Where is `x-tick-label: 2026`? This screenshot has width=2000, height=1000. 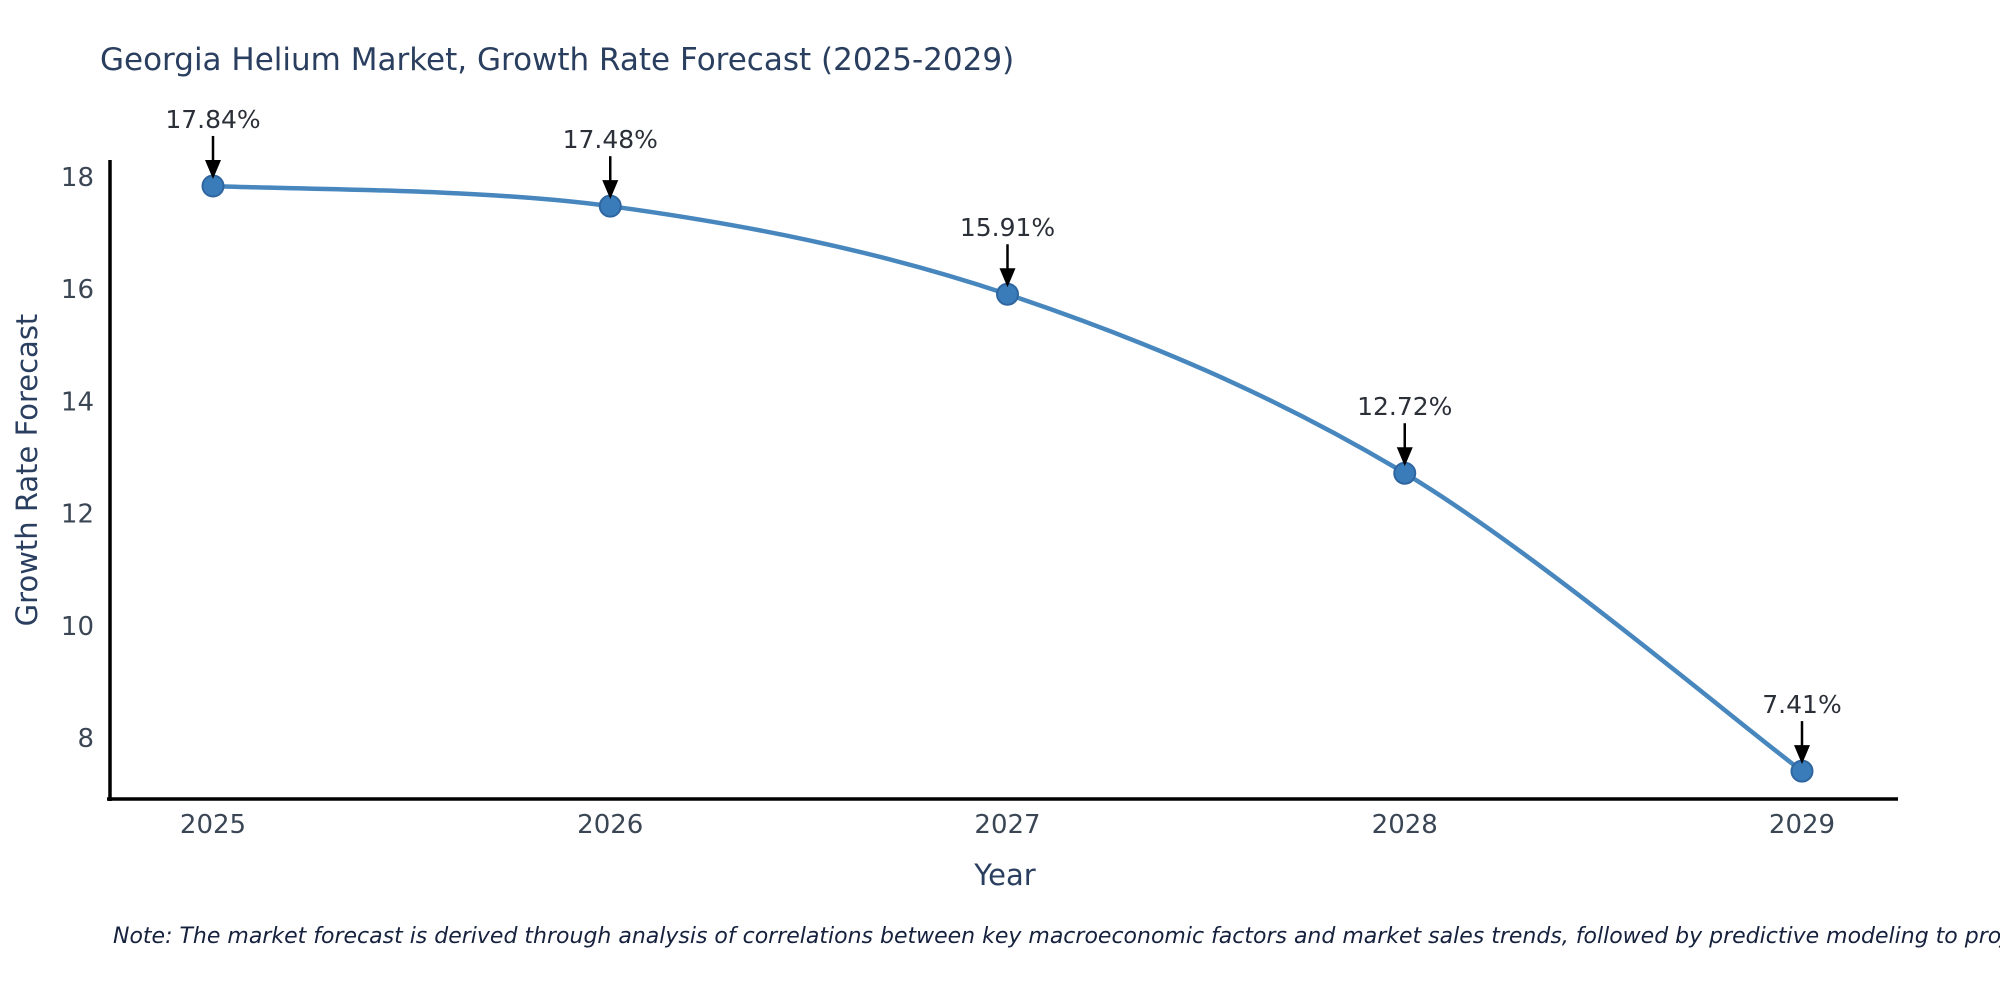 x-tick-label: 2026 is located at coordinates (610, 825).